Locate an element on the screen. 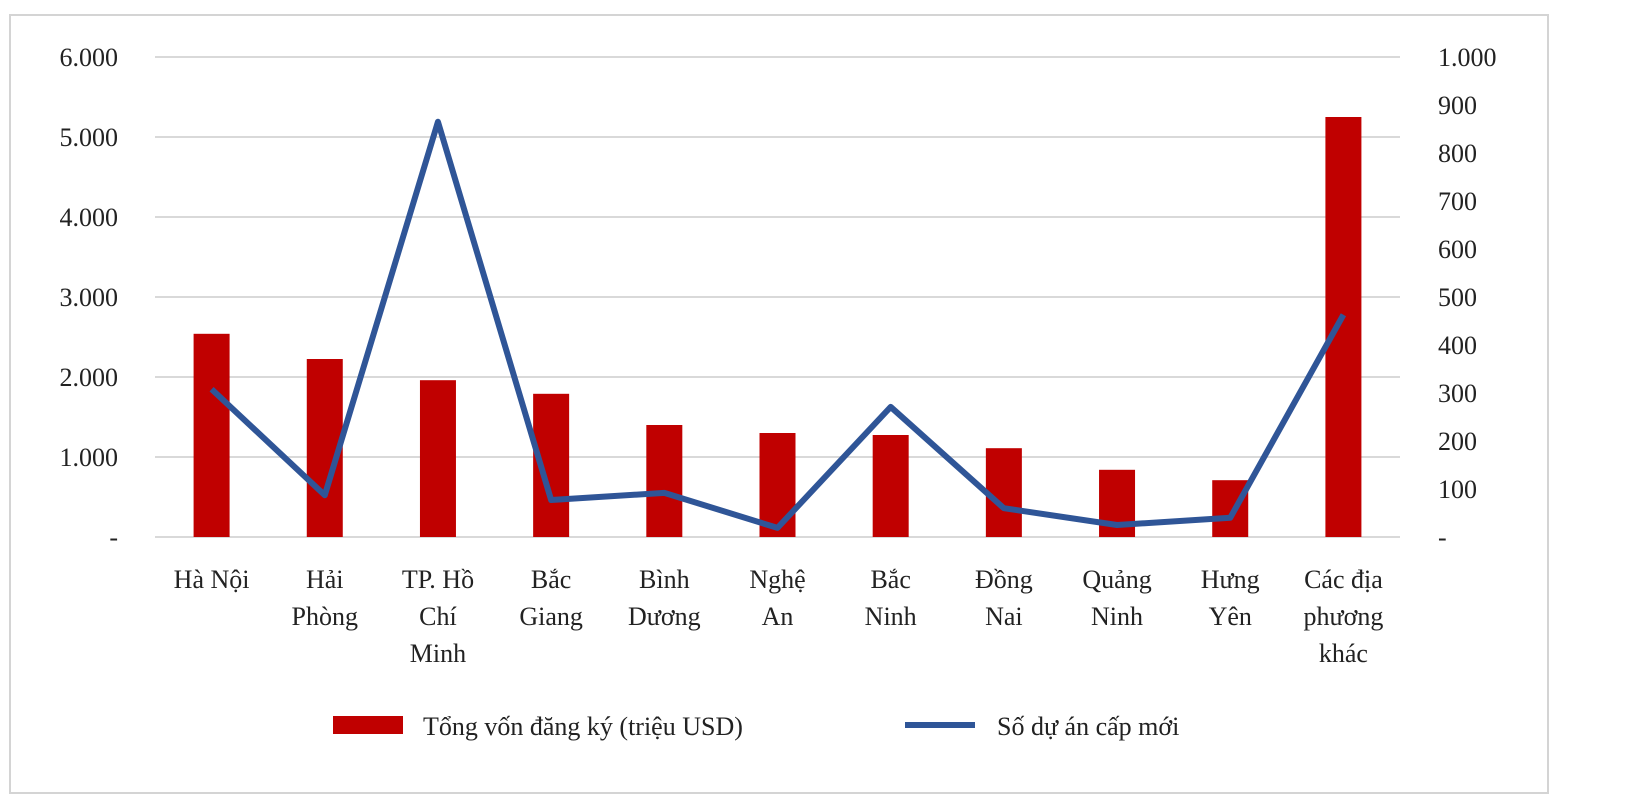 This screenshot has width=1635, height=801. category-label: Phòng is located at coordinates (325, 616).